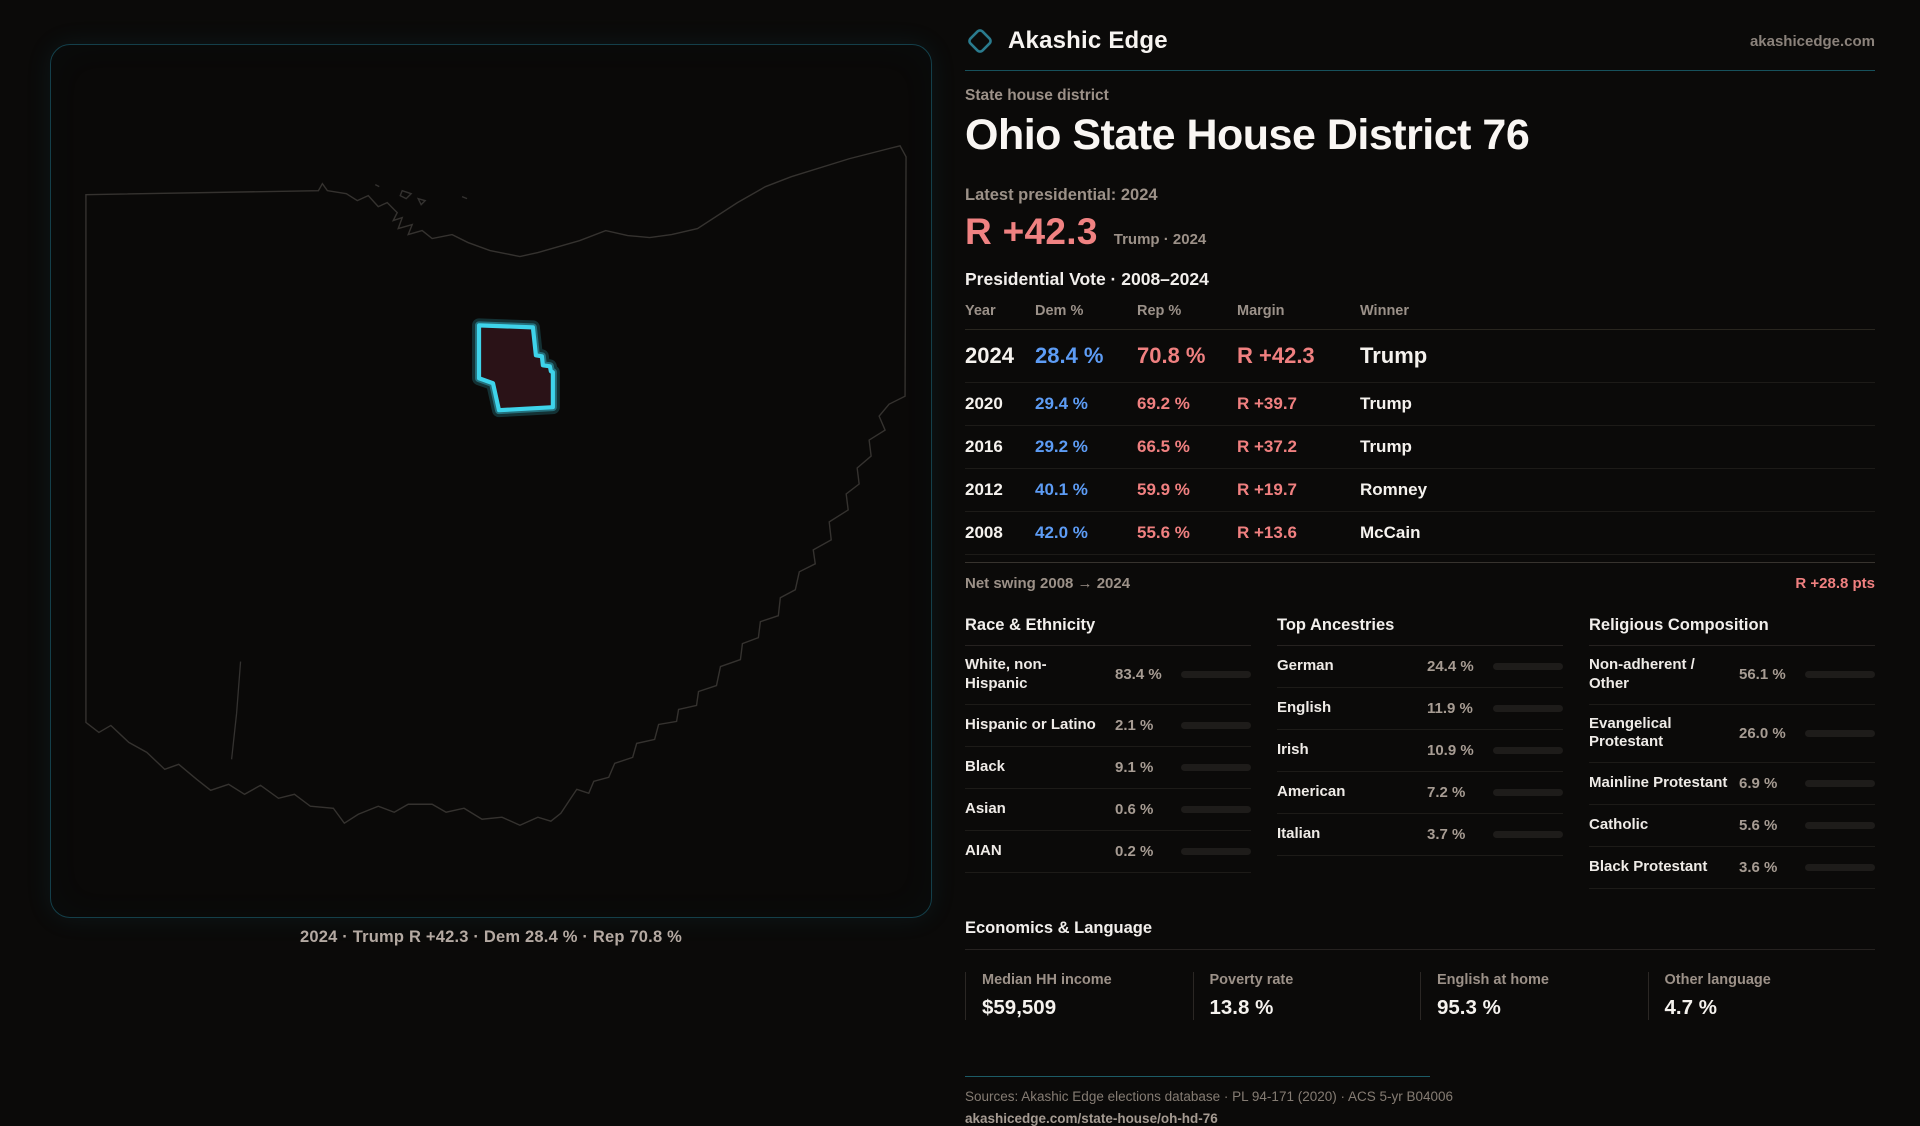 This screenshot has height=1126, width=1920. I want to click on demo-value: 7.2 %, so click(1446, 792).